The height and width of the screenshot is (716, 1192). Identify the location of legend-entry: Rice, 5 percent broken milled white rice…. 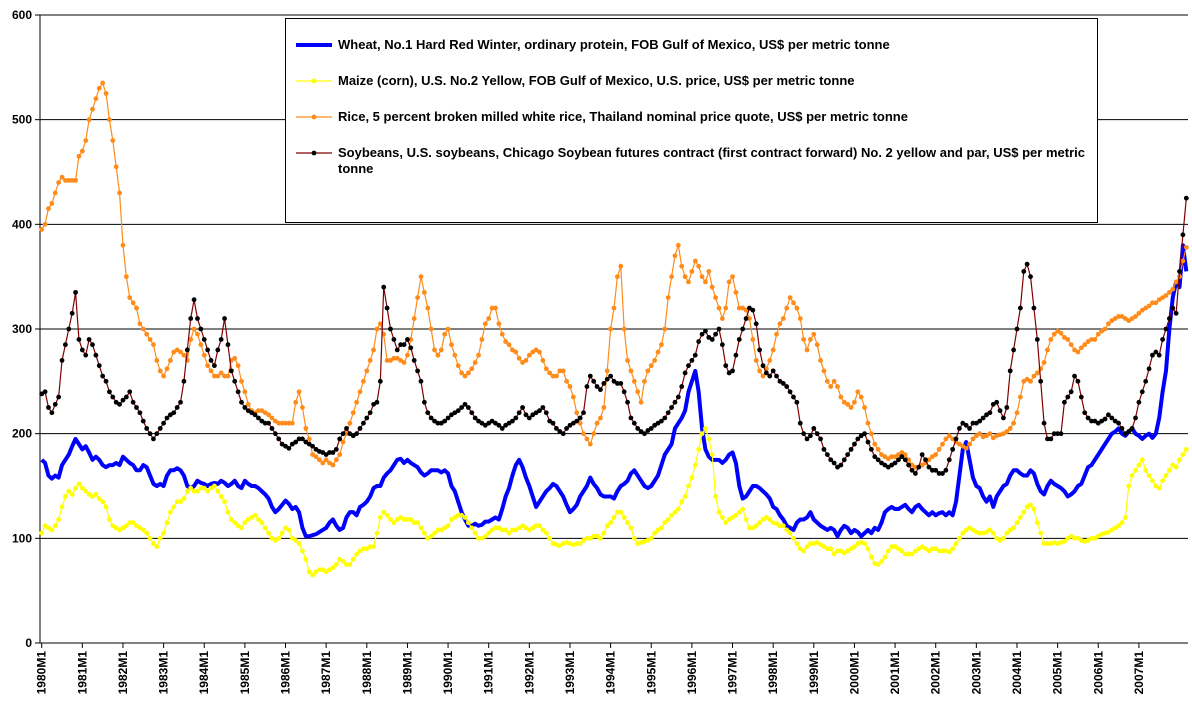
(691, 117).